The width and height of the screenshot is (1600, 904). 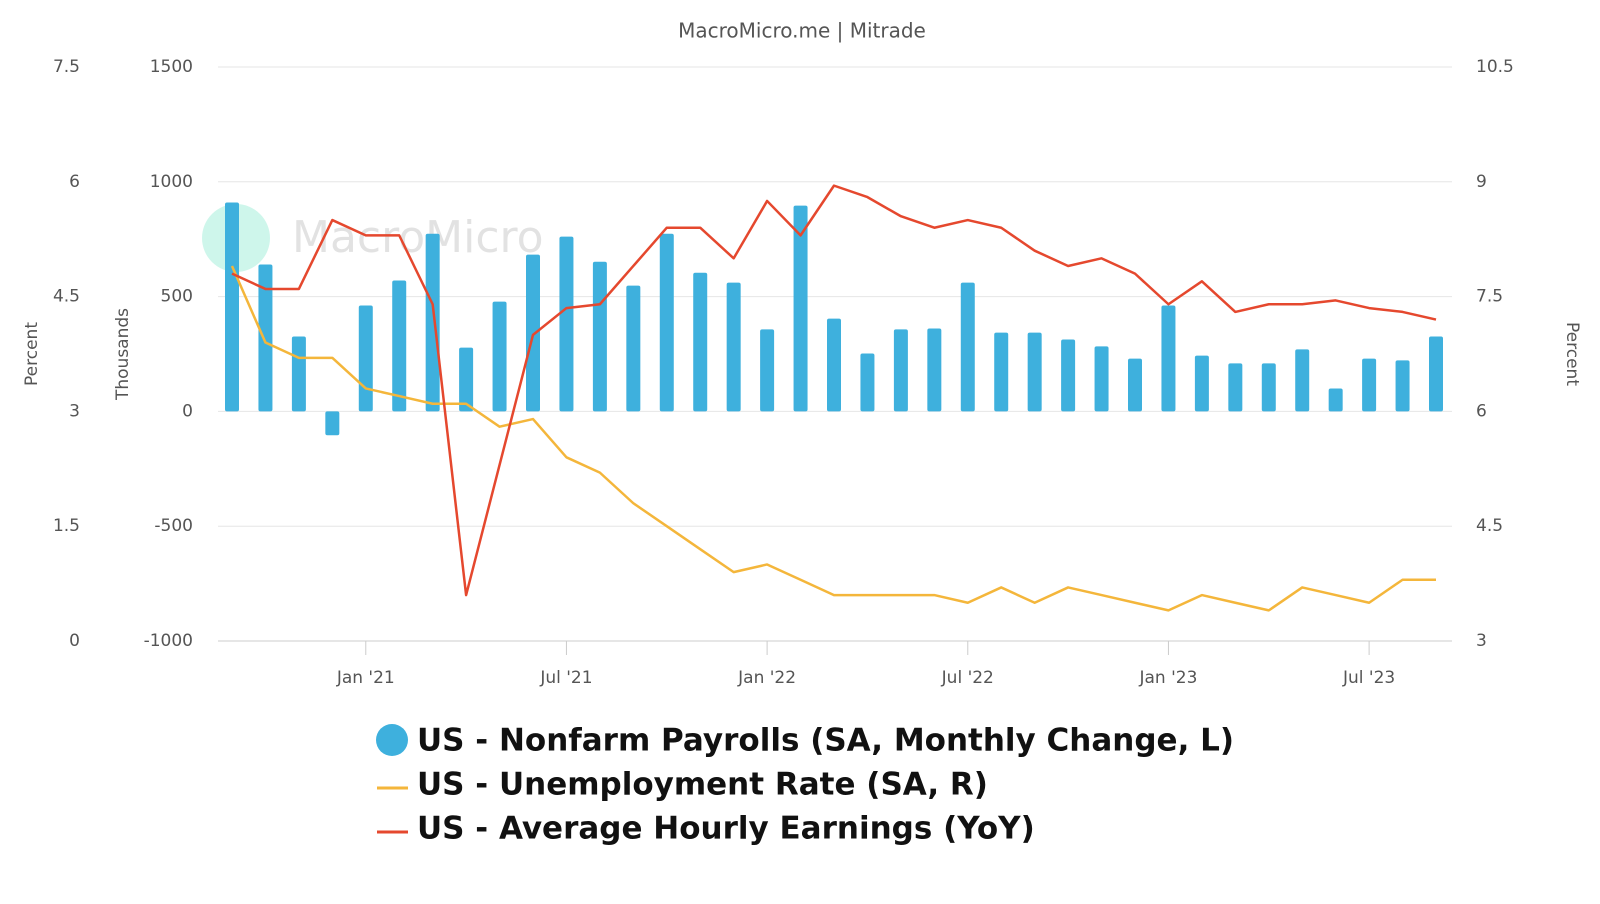 I want to click on x-tick-label: Jul '23, so click(x=1368, y=678).